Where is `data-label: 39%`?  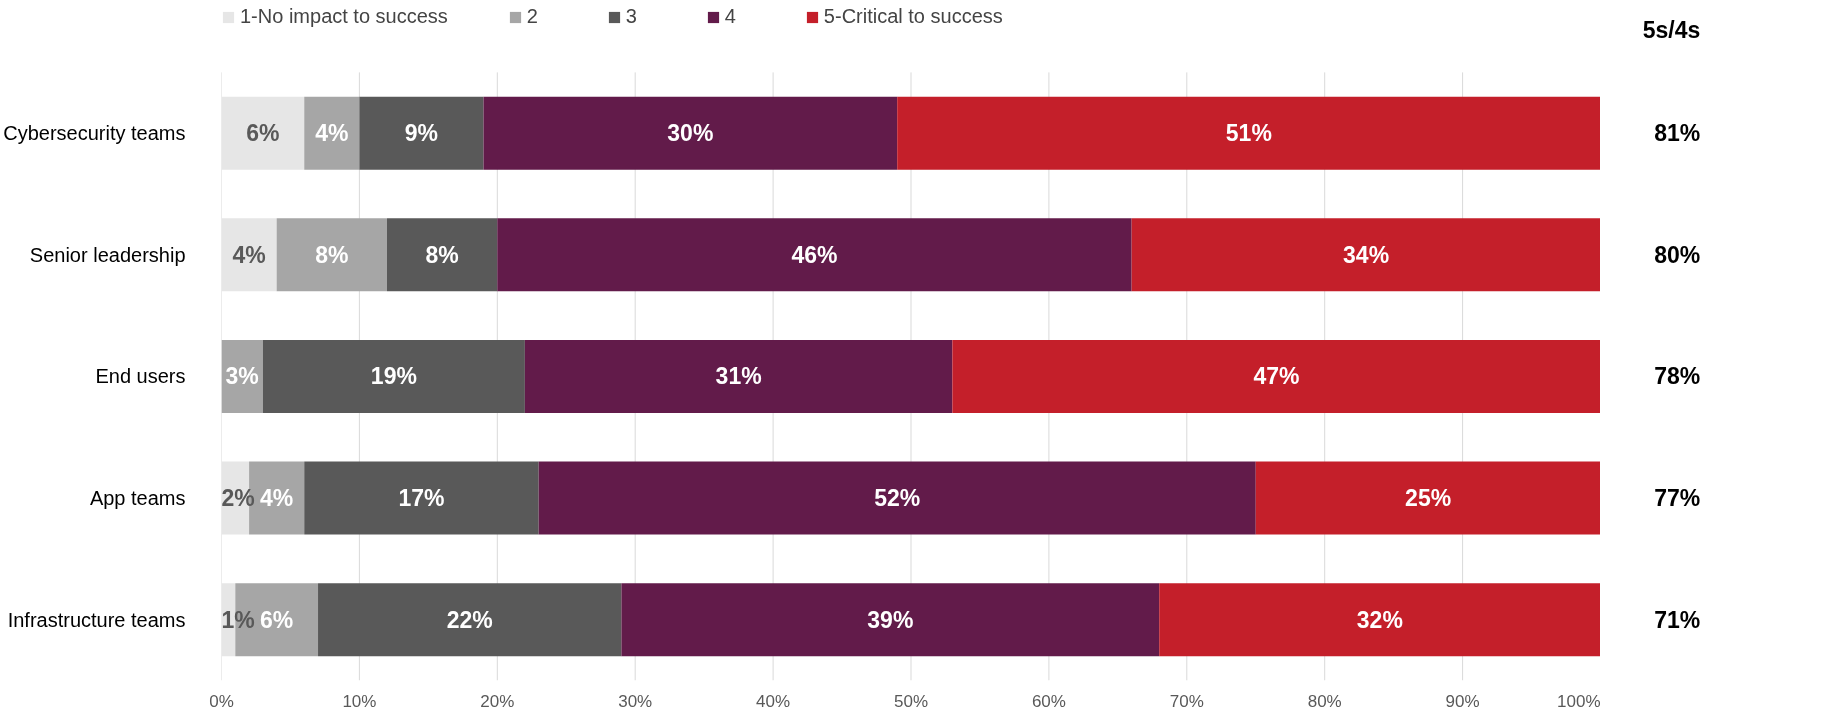 data-label: 39% is located at coordinates (890, 619).